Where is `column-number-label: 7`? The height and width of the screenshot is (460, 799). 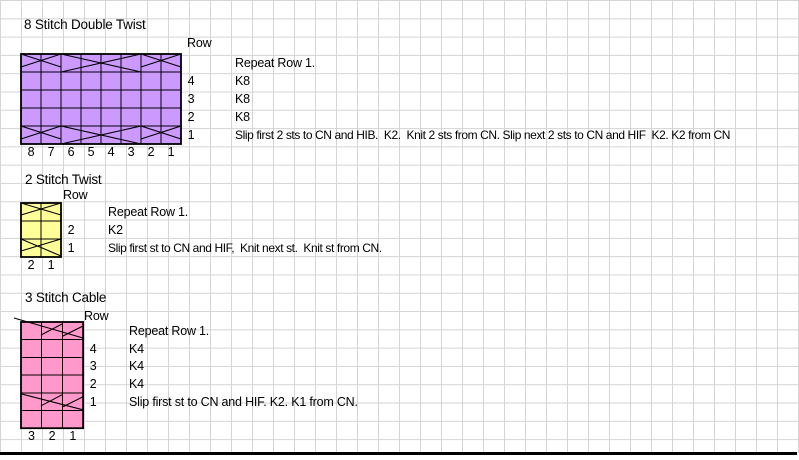
column-number-label: 7 is located at coordinates (51, 152).